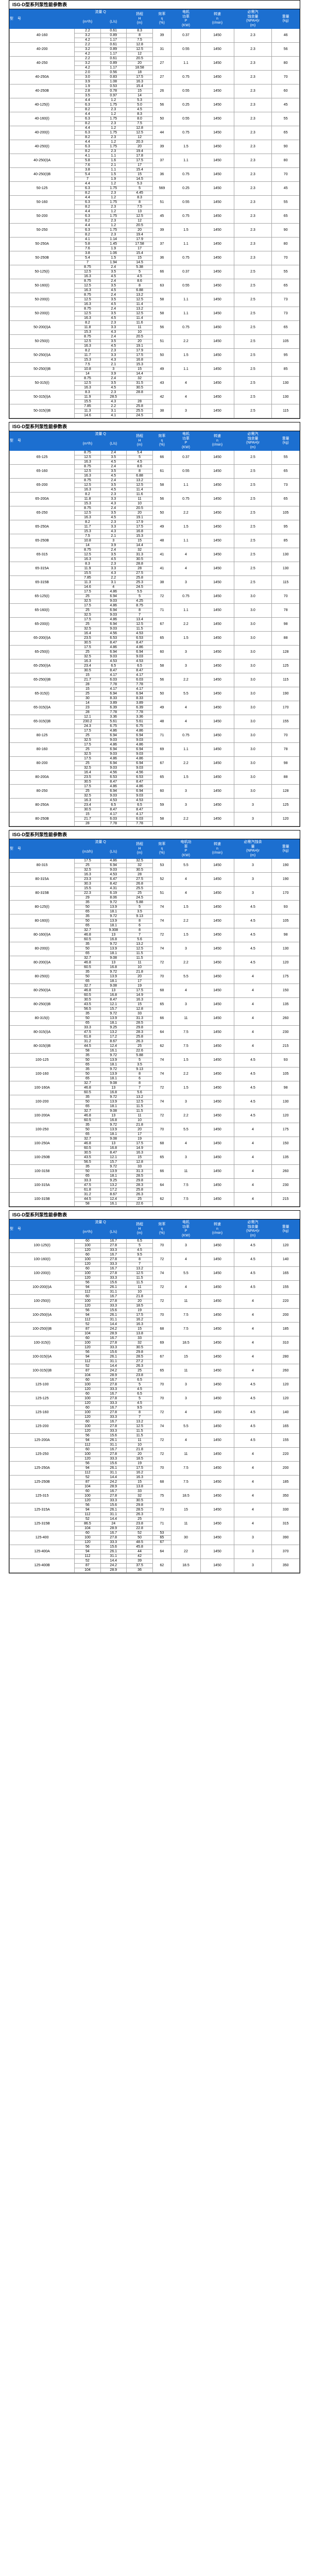 This screenshot has width=309, height=2576. Describe the element at coordinates (114, 573) in the screenshot. I see `cell-flow-ls: 4.3` at that location.